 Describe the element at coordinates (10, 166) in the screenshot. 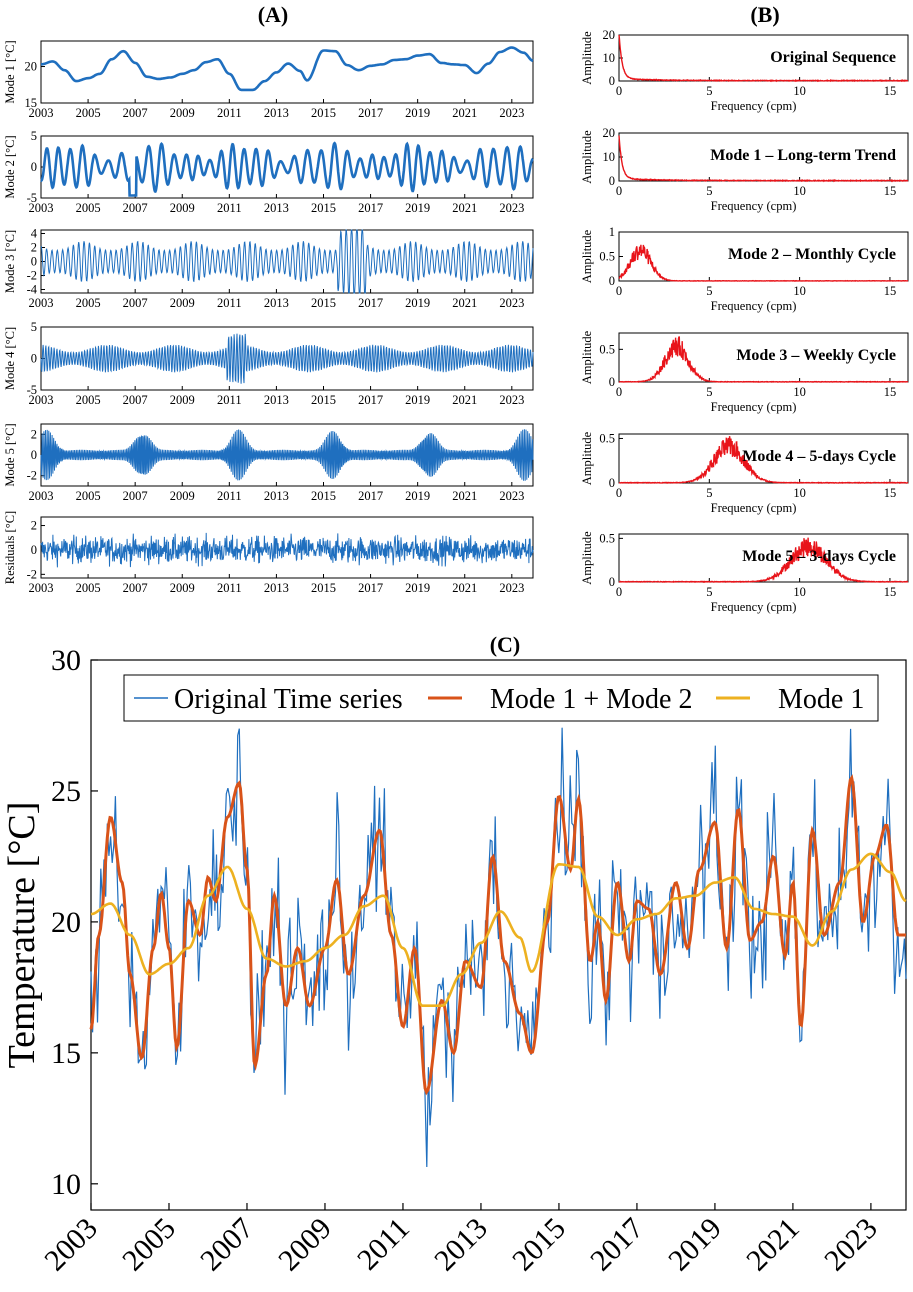

I see `y-axis-label: Mode 2 [°C]` at that location.